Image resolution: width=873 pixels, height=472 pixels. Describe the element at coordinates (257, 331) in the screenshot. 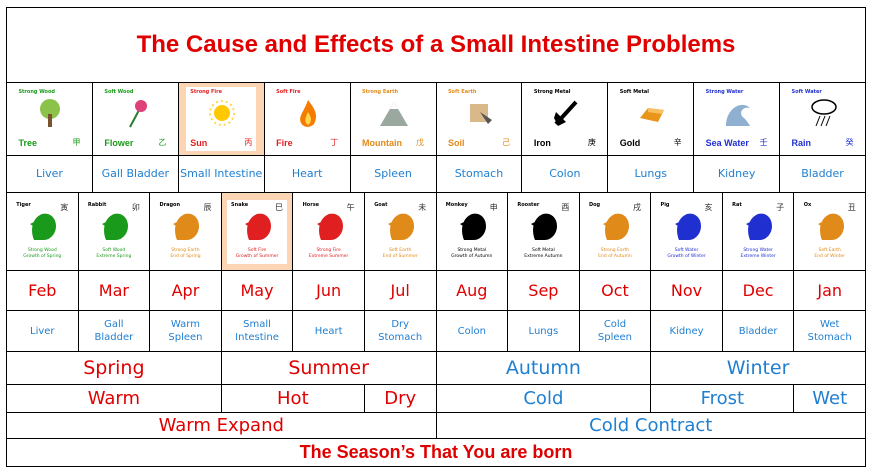

I see `branch-organ: Small Intestine` at that location.